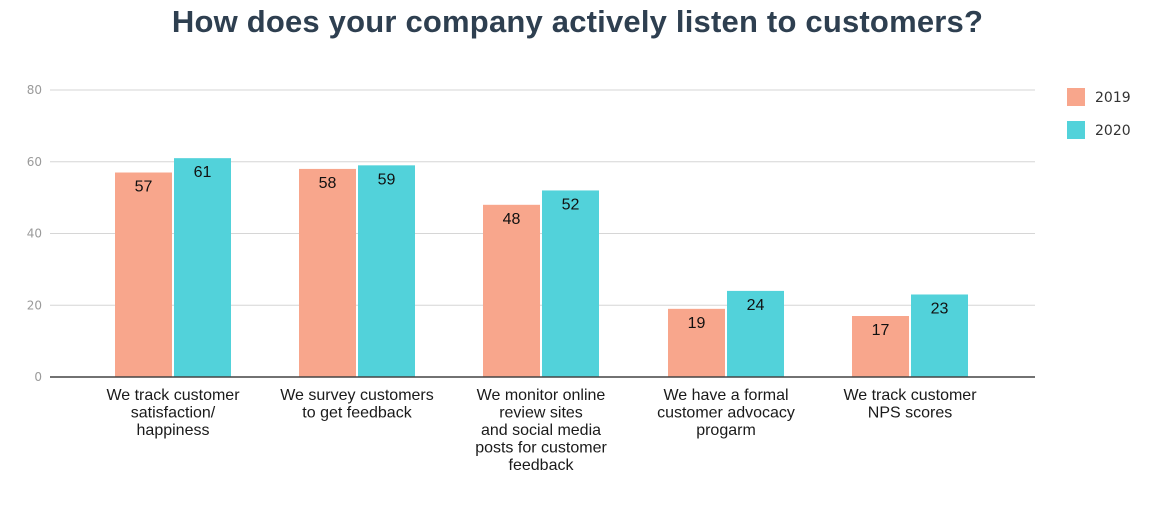 Image resolution: width=1155 pixels, height=505 pixels. Describe the element at coordinates (1113, 98) in the screenshot. I see `legend-label-2019: 2019` at that location.